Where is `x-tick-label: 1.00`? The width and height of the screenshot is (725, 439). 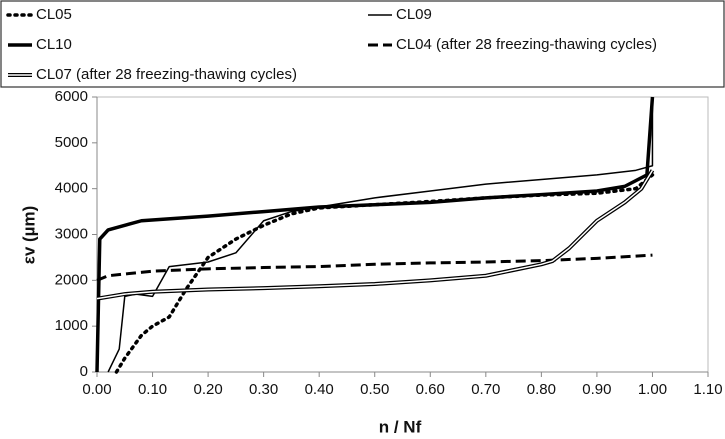 x-tick-label: 1.00 is located at coordinates (652, 389).